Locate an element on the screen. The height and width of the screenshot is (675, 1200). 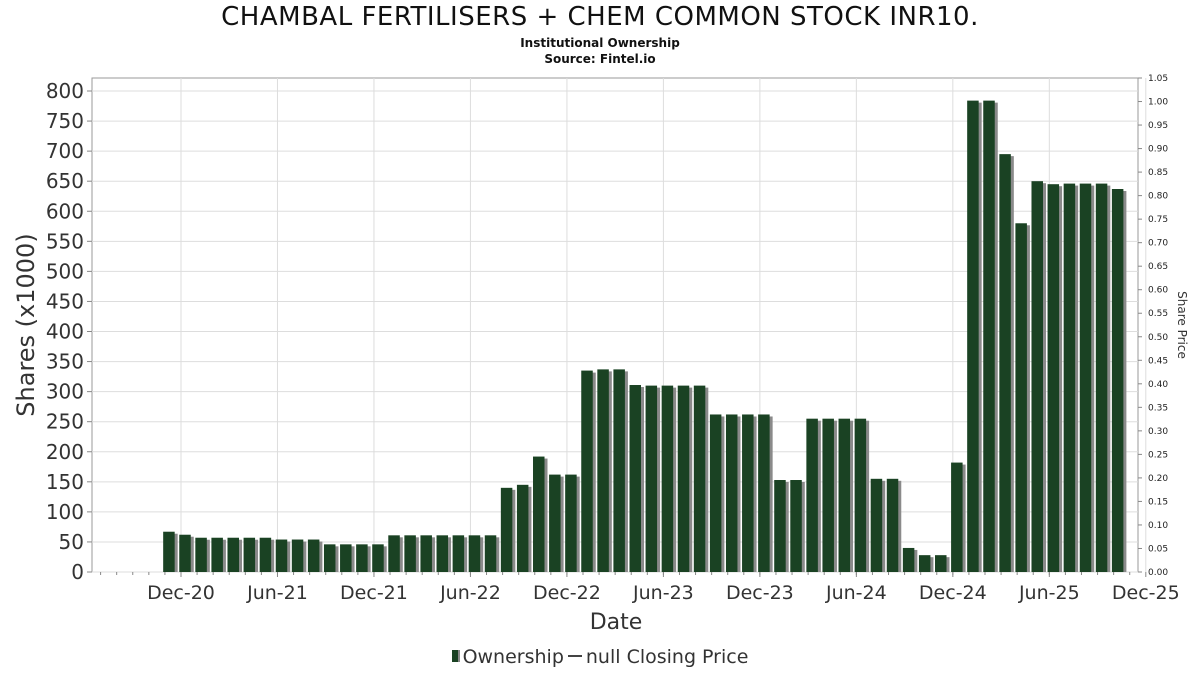
y-tick-label: 50 is located at coordinates (71, 542).